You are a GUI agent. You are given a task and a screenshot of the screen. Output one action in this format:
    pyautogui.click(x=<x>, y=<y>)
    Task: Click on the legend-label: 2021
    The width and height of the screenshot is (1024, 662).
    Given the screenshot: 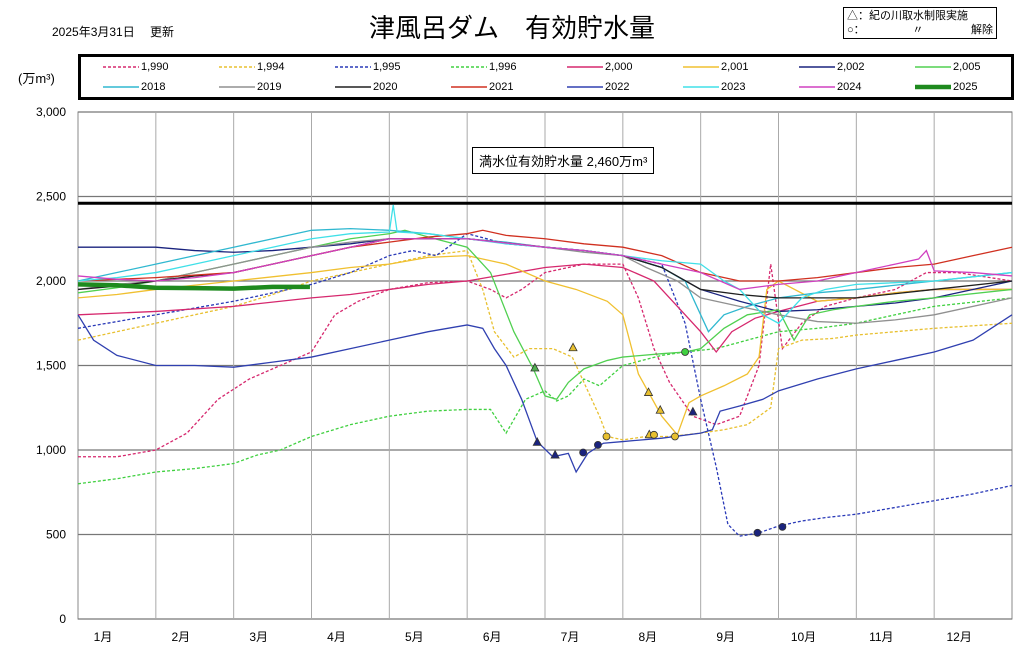 What is the action you would take?
    pyautogui.click(x=501, y=87)
    